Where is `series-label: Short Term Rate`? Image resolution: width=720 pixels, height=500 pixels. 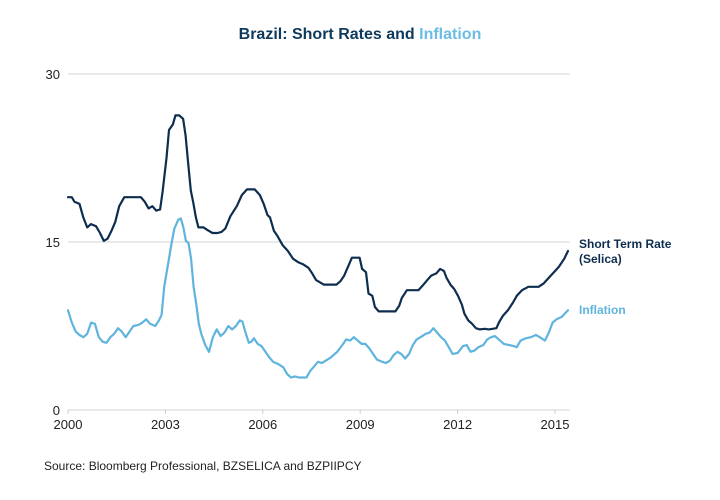 series-label: Short Term Rate is located at coordinates (625, 244).